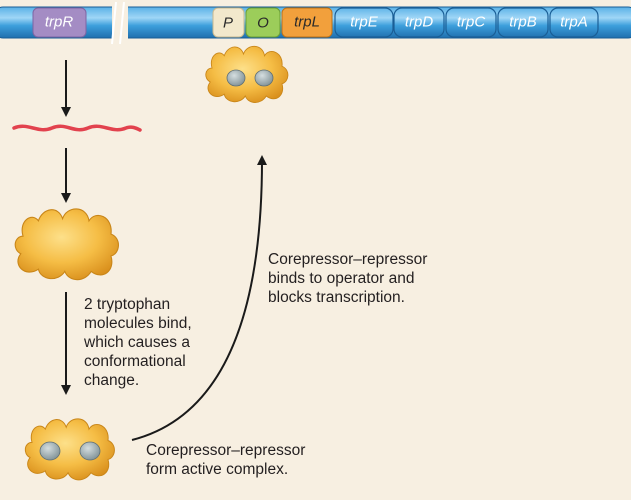  What do you see at coordinates (77, 128) in the screenshot?
I see `mrna-strand` at bounding box center [77, 128].